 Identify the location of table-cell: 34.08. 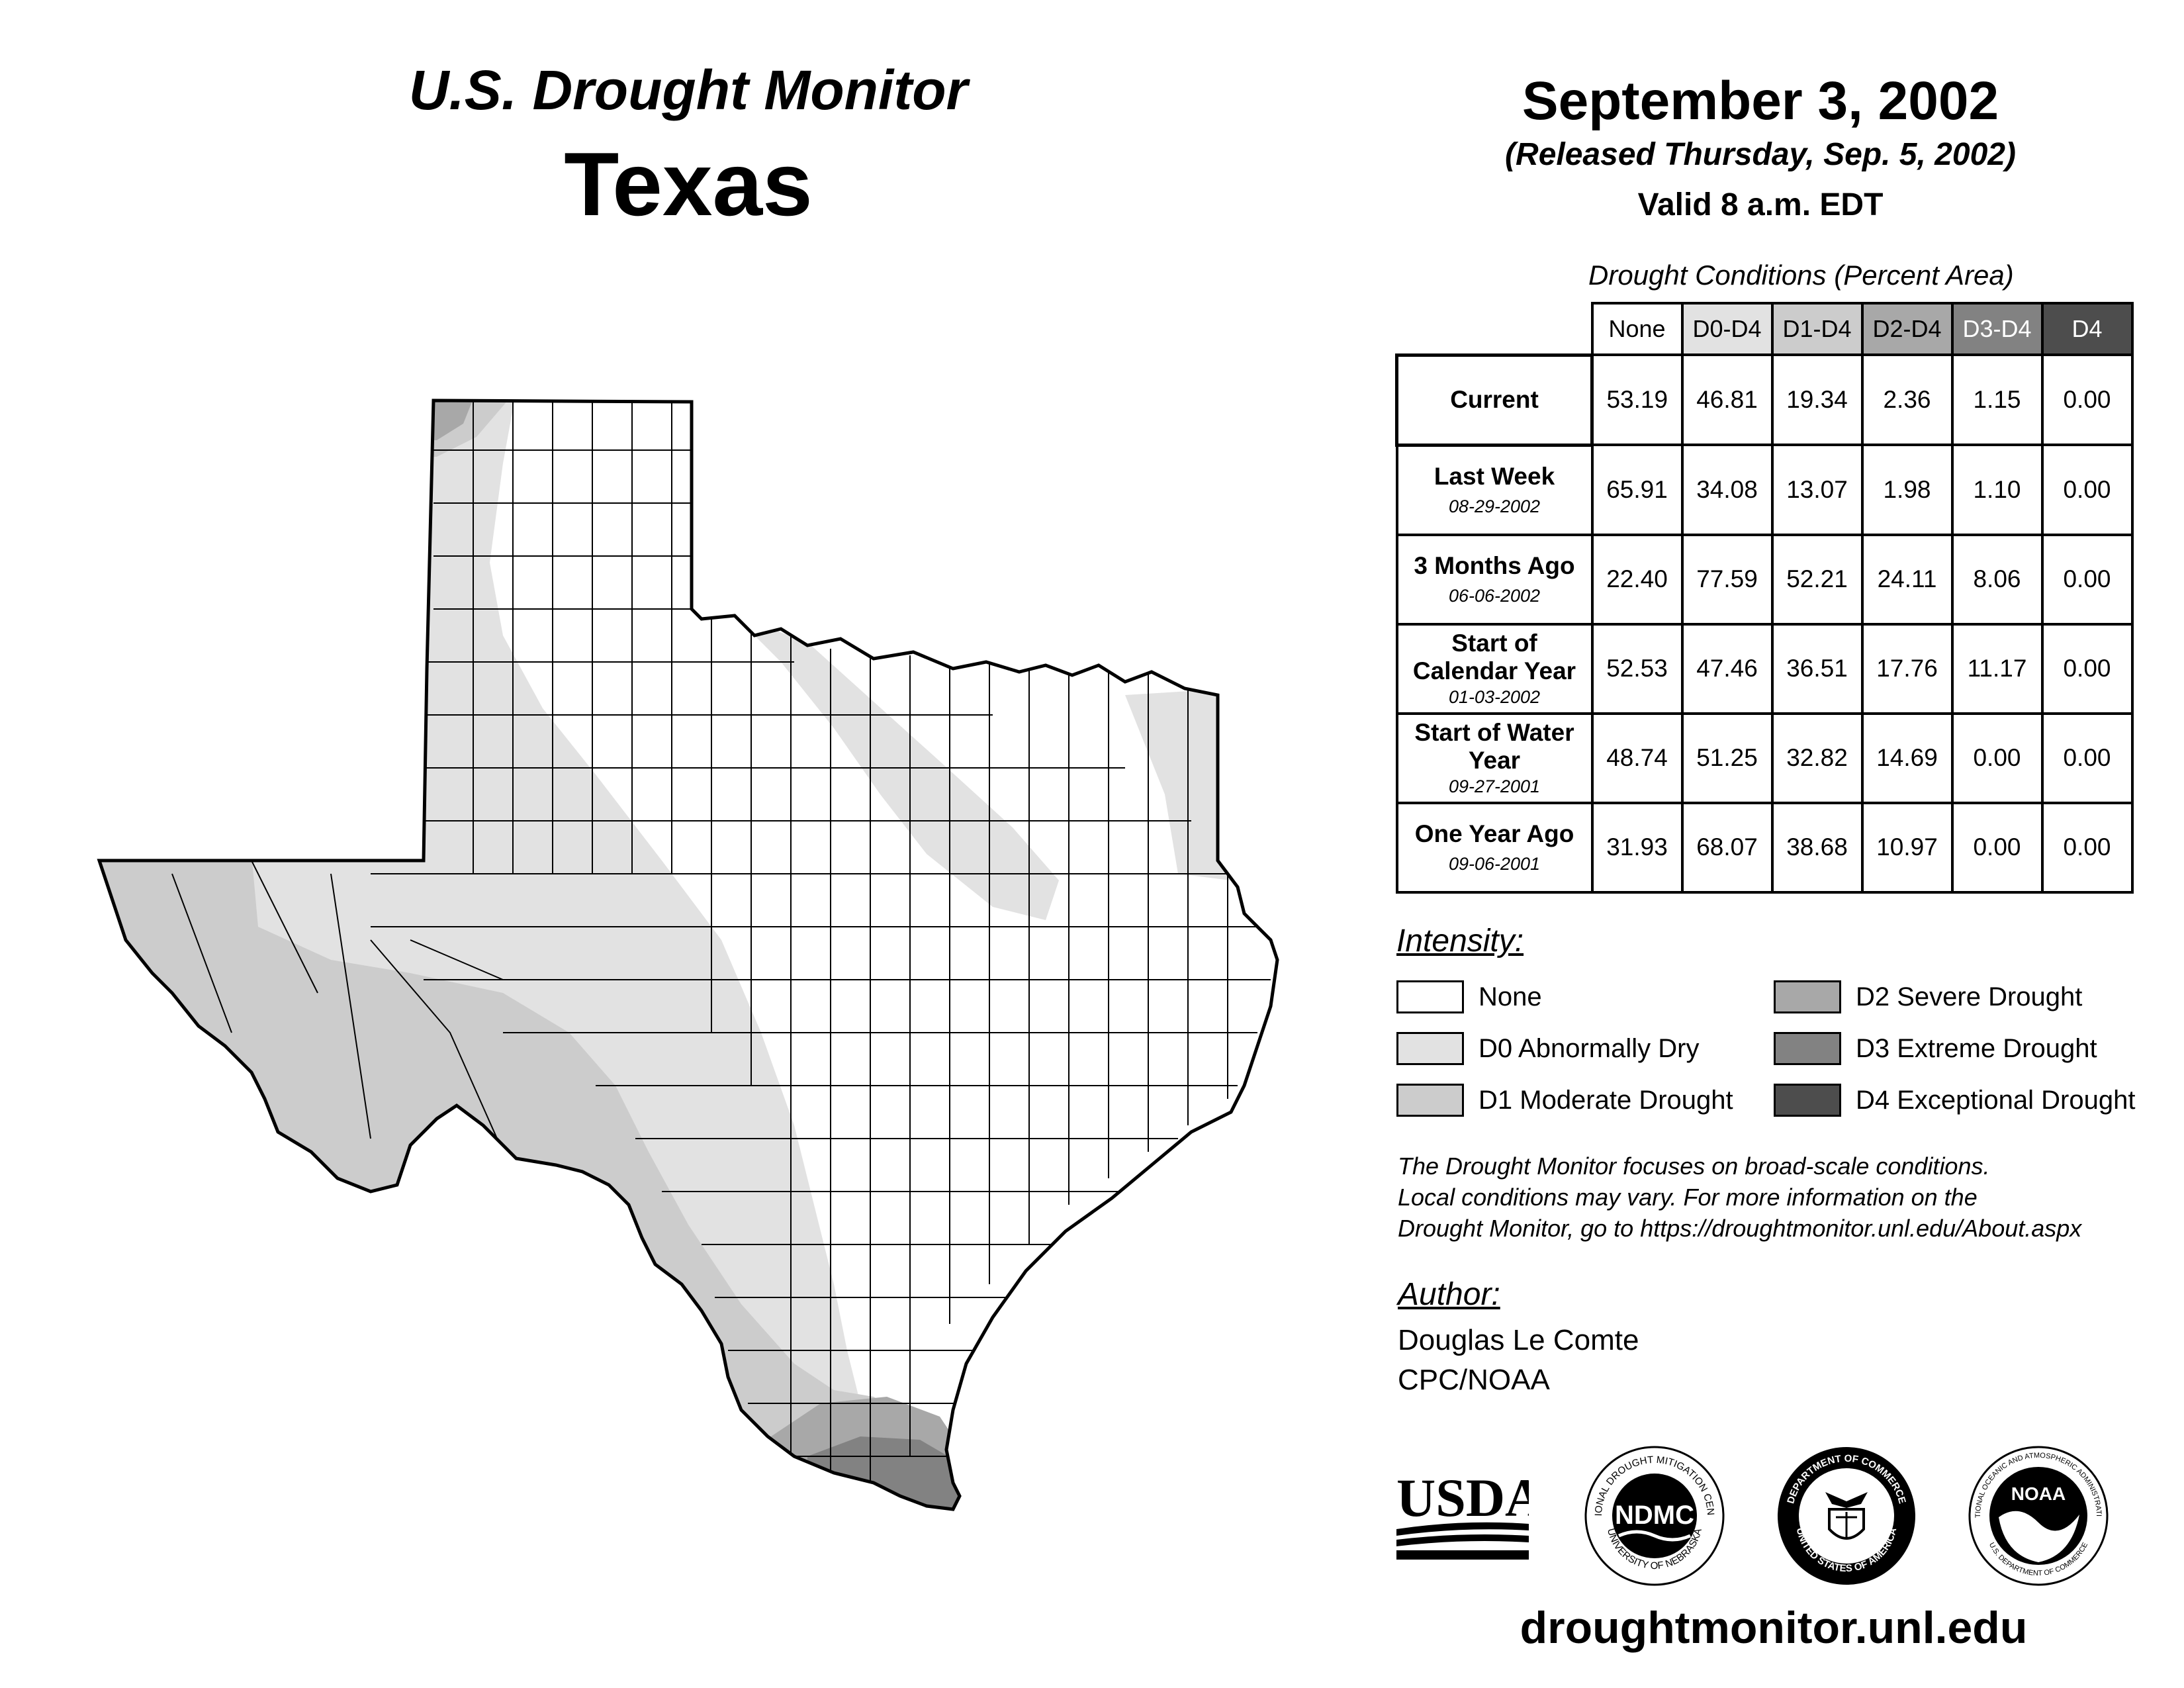
(1727, 490).